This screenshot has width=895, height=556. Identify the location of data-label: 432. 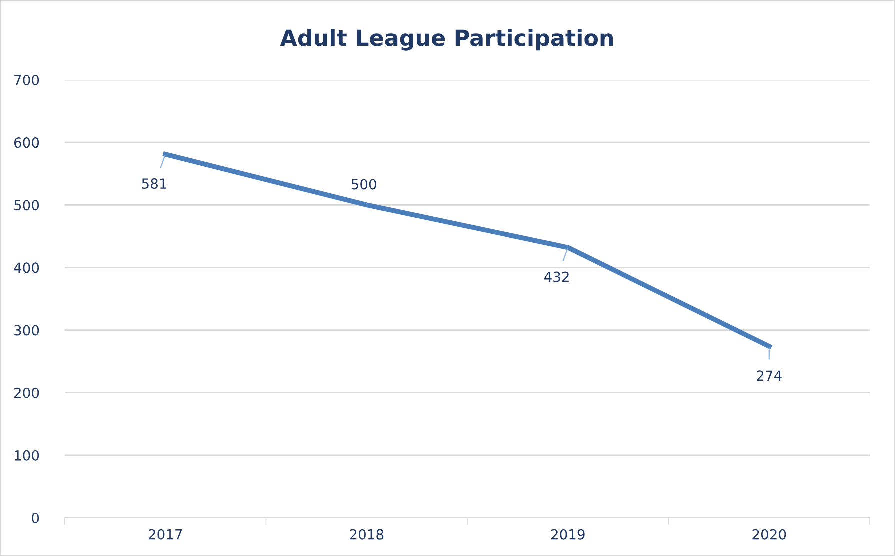
(556, 277).